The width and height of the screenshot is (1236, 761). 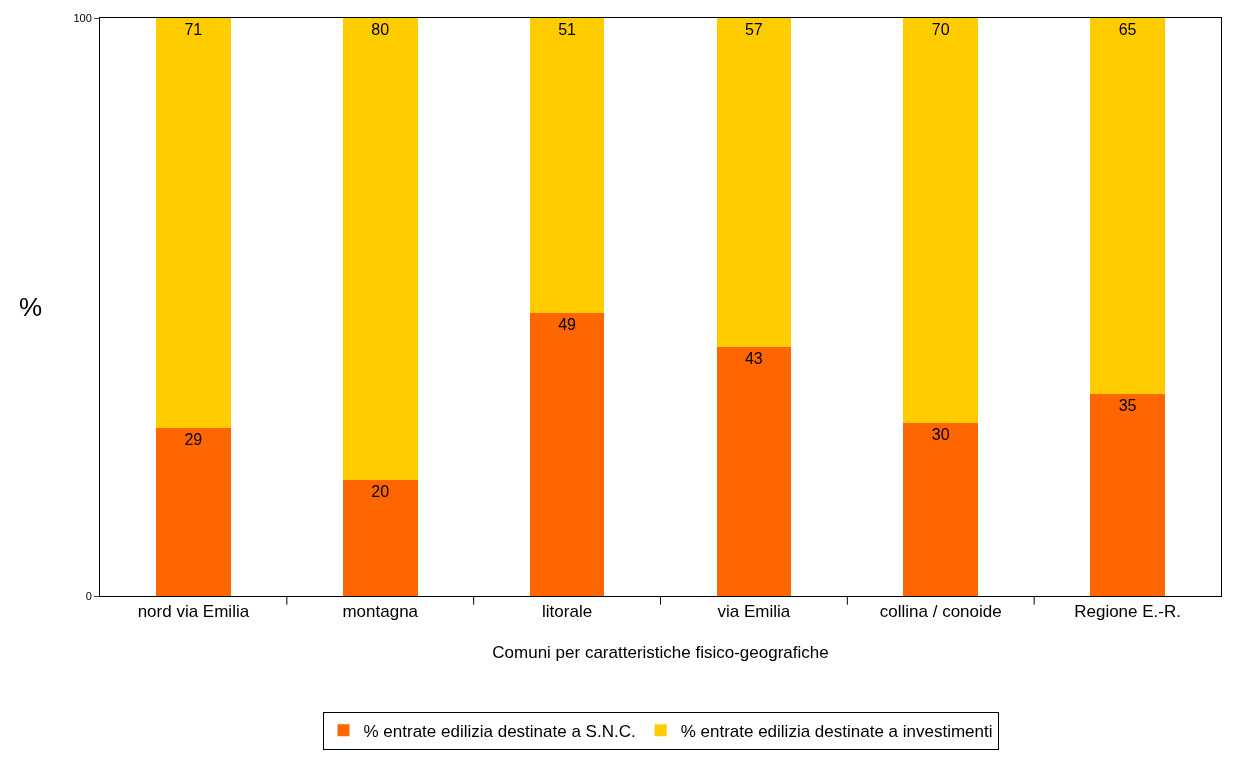 I want to click on x-tick-label: via Emilia, so click(x=754, y=612).